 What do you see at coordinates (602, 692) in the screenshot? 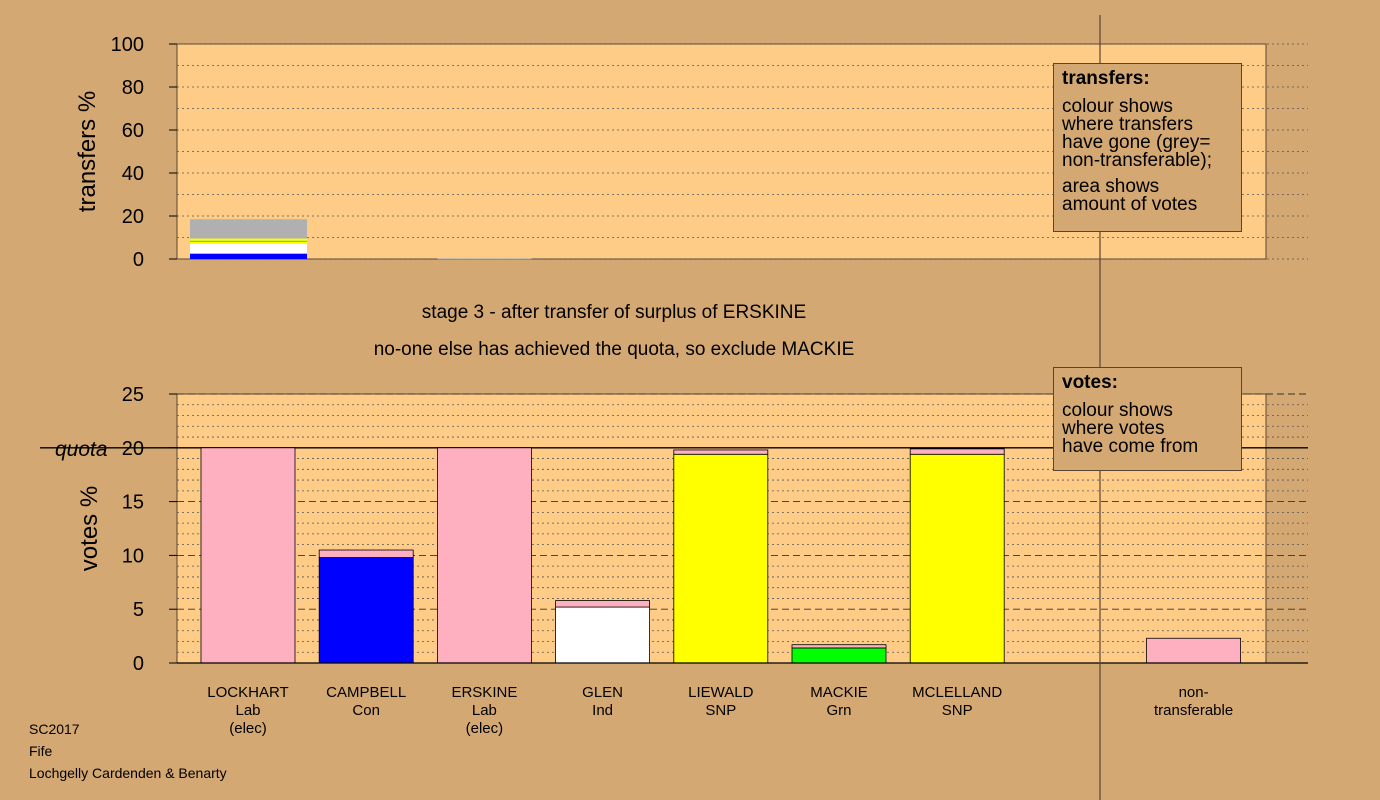
I see `candidate-label: GLEN` at bounding box center [602, 692].